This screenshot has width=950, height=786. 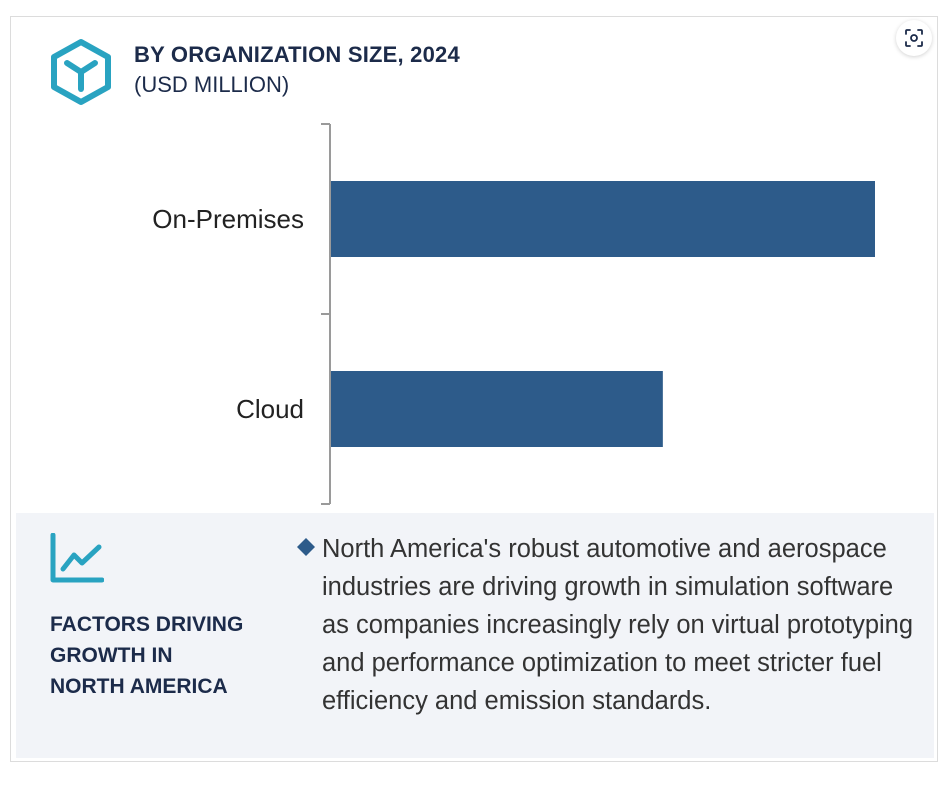 What do you see at coordinates (81, 72) in the screenshot?
I see `hexagon-y-logo-icon` at bounding box center [81, 72].